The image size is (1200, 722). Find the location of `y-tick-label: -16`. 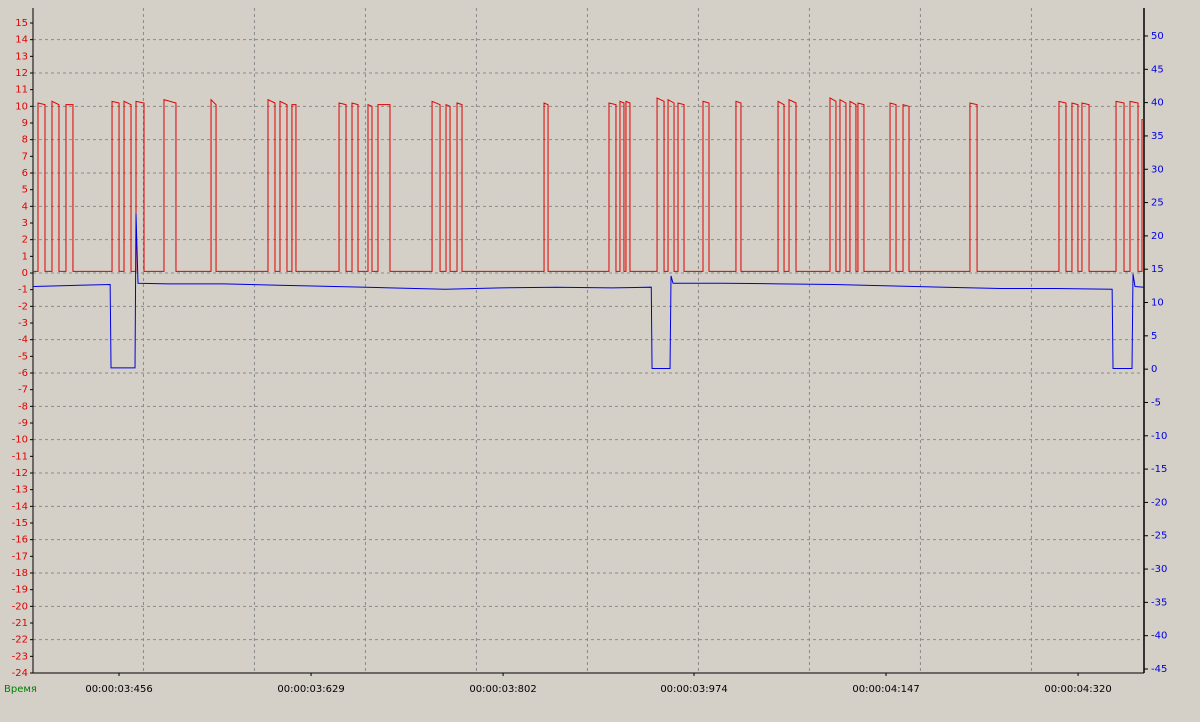

y-tick-label: -16 is located at coordinates (20, 540).